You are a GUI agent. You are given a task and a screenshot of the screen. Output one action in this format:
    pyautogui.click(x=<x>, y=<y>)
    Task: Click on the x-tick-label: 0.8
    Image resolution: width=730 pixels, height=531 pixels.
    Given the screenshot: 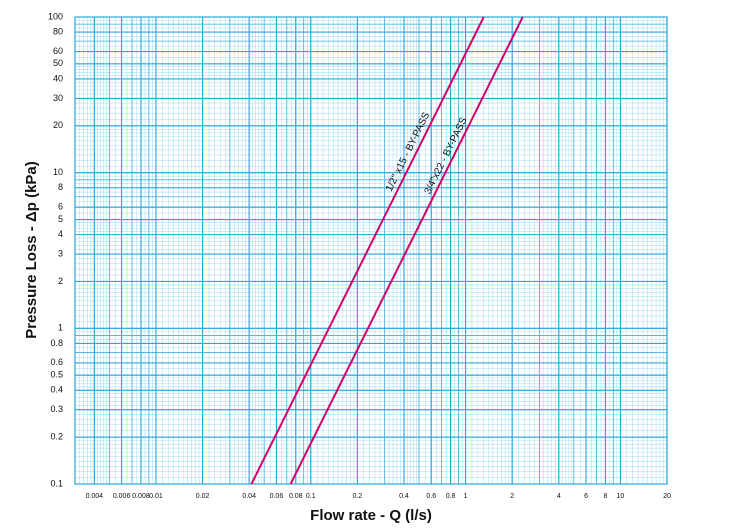 What is the action you would take?
    pyautogui.click(x=451, y=496)
    